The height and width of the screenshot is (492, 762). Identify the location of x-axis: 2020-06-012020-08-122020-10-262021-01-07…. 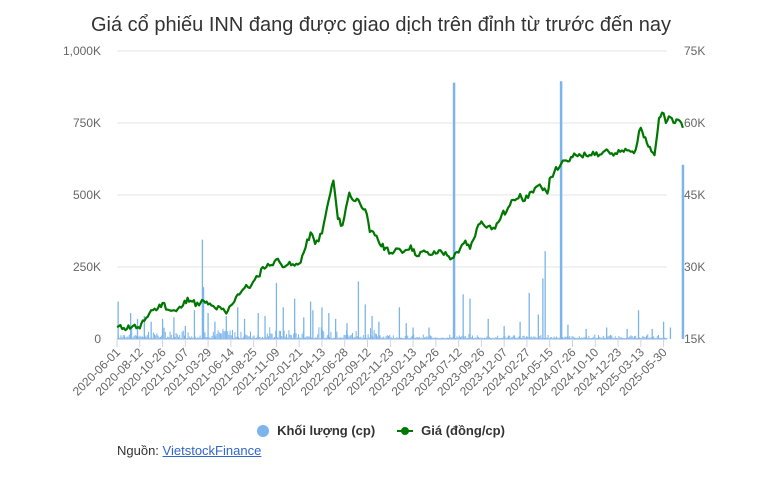
(370, 369).